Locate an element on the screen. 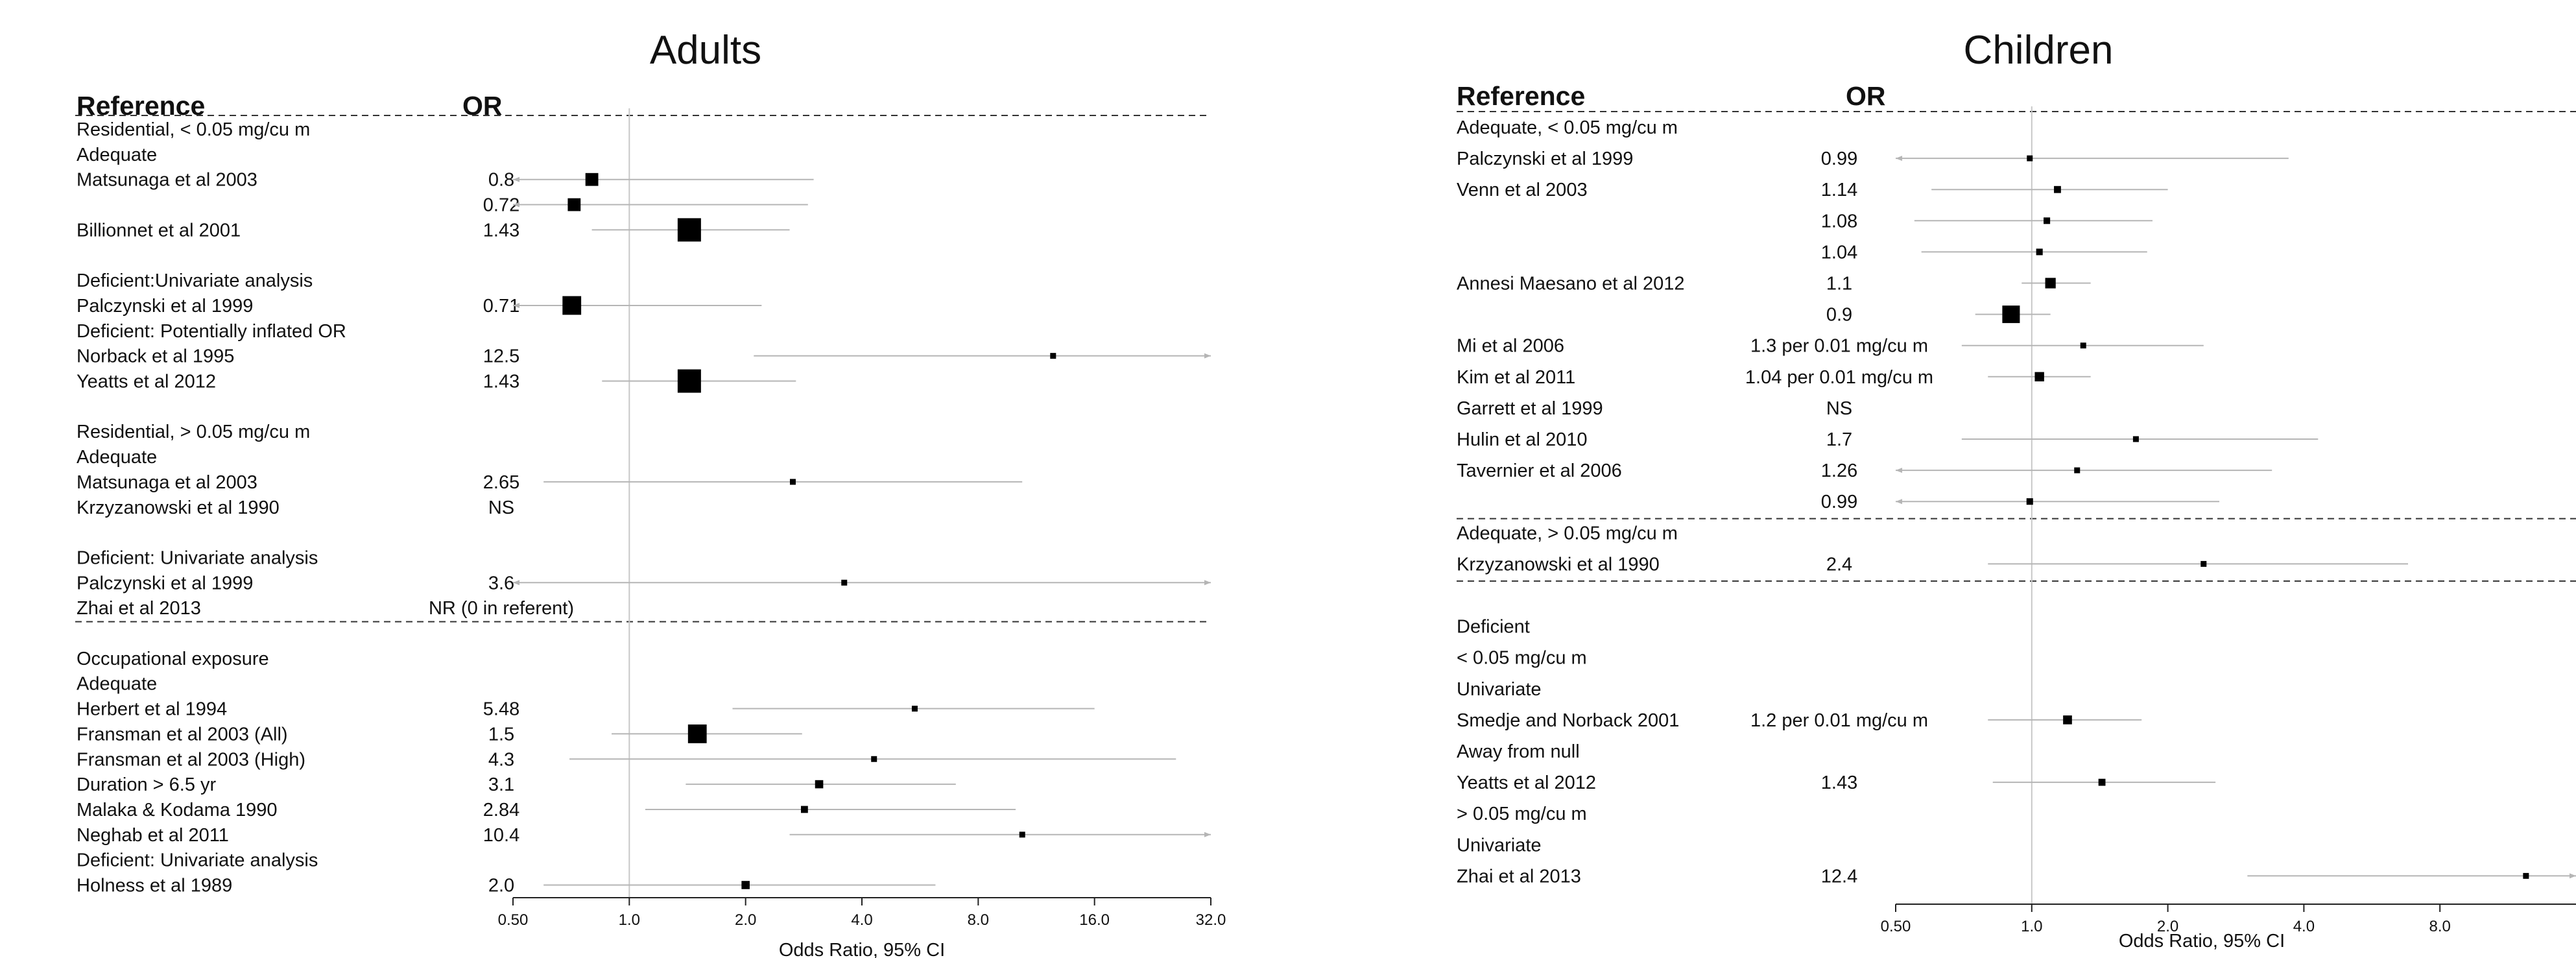 The height and width of the screenshot is (958, 2576). children-row-or: 0.9 is located at coordinates (1839, 316).